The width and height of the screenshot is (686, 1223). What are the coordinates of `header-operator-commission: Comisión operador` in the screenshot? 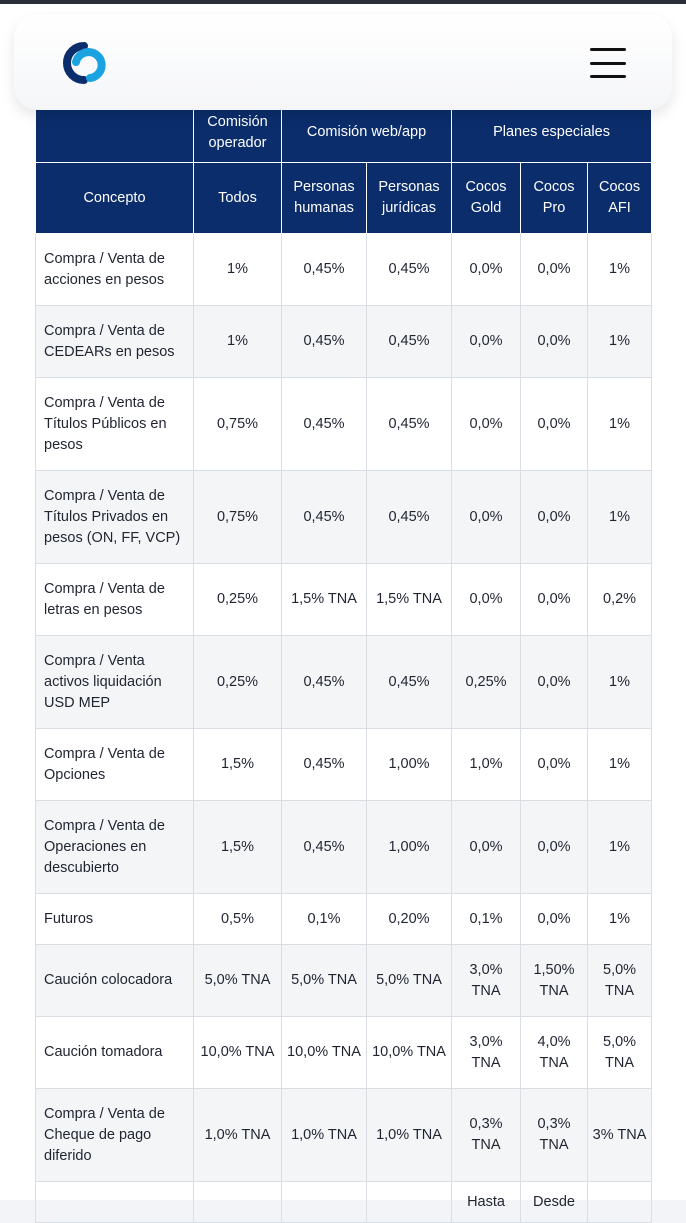 It's located at (237, 132).